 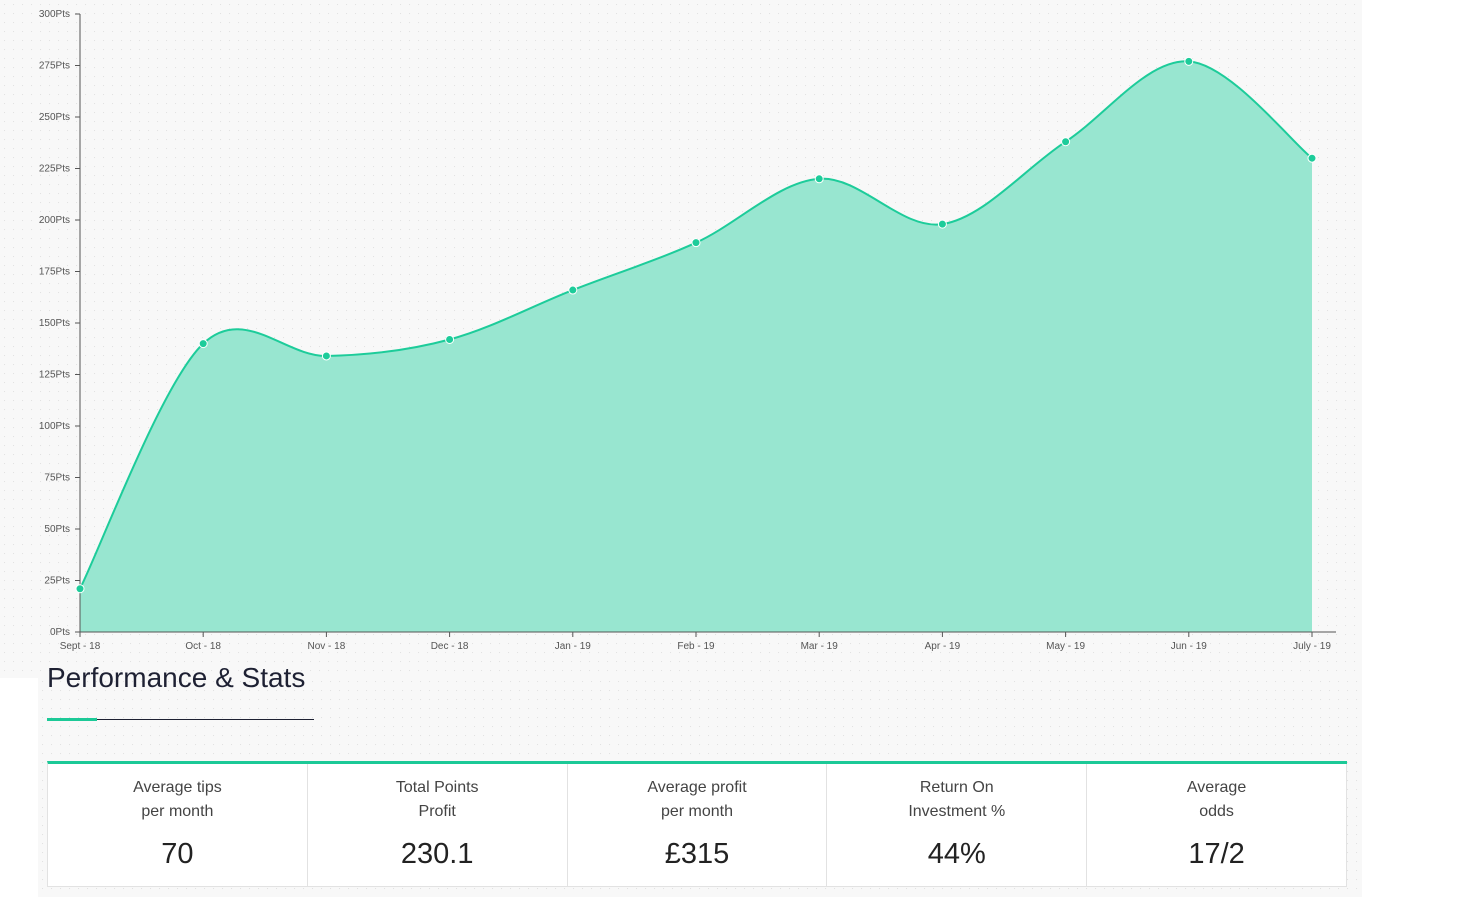 What do you see at coordinates (697, 787) in the screenshot?
I see `stat-label: Average profit` at bounding box center [697, 787].